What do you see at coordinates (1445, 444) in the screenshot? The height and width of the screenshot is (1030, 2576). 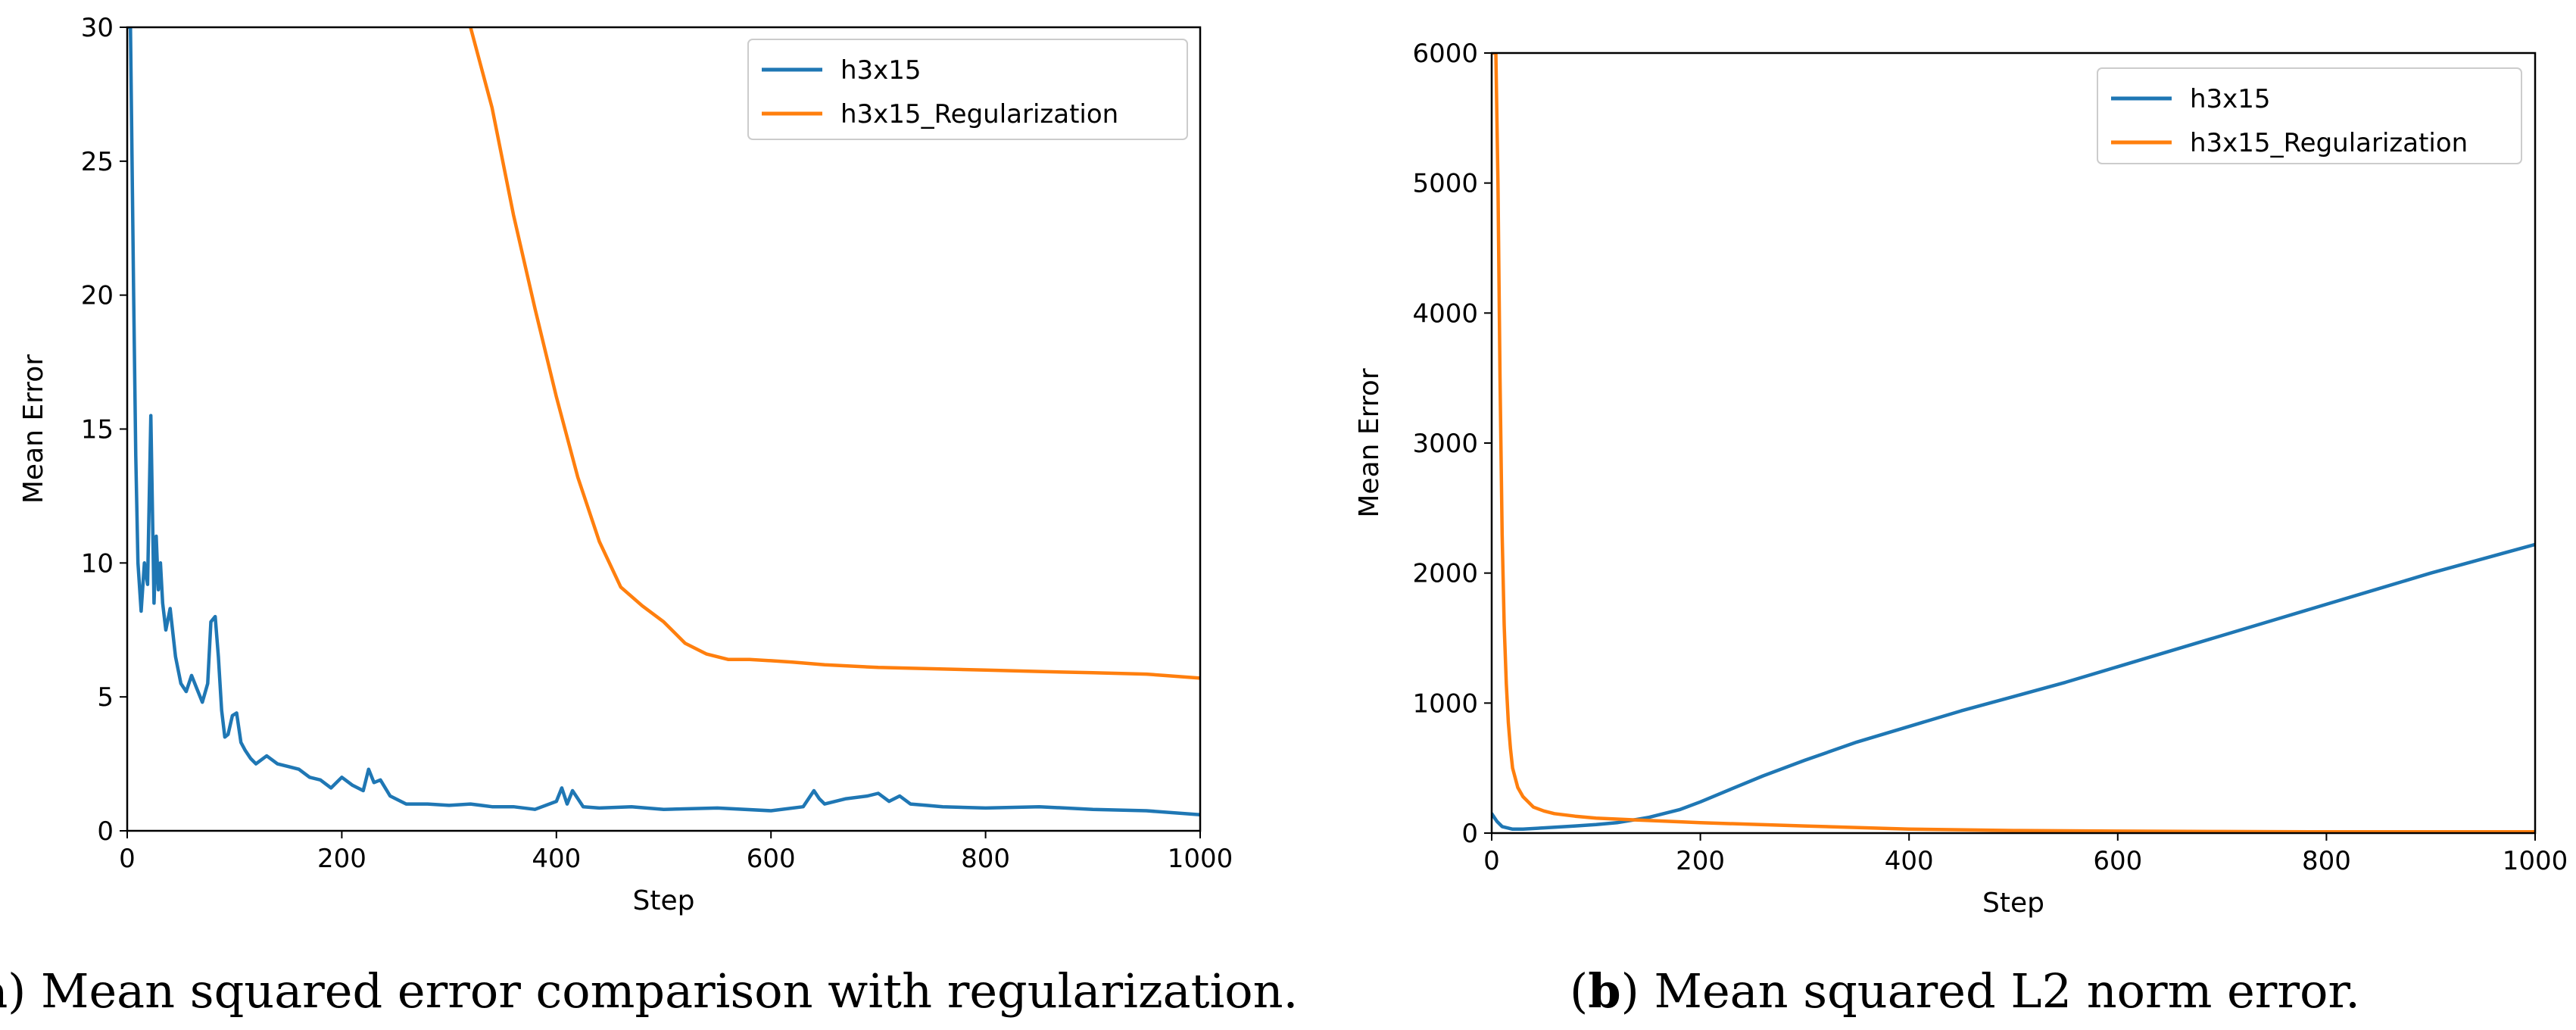 I see `y-tick-label: 3000` at bounding box center [1445, 444].